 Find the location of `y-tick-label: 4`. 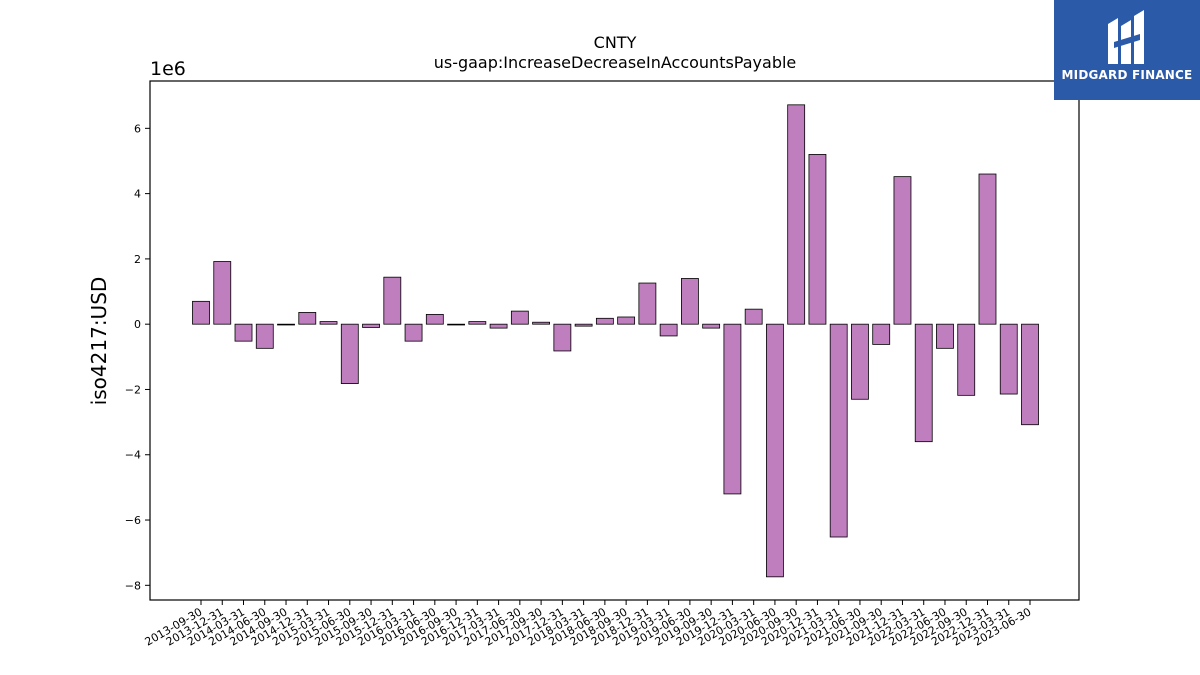

y-tick-label: 4 is located at coordinates (137, 194).